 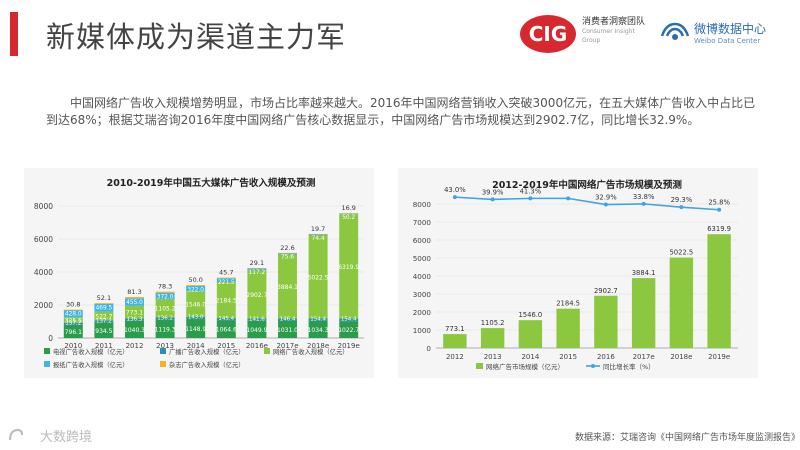 I want to click on chart2-xtick-label: 2019e, so click(x=719, y=357).